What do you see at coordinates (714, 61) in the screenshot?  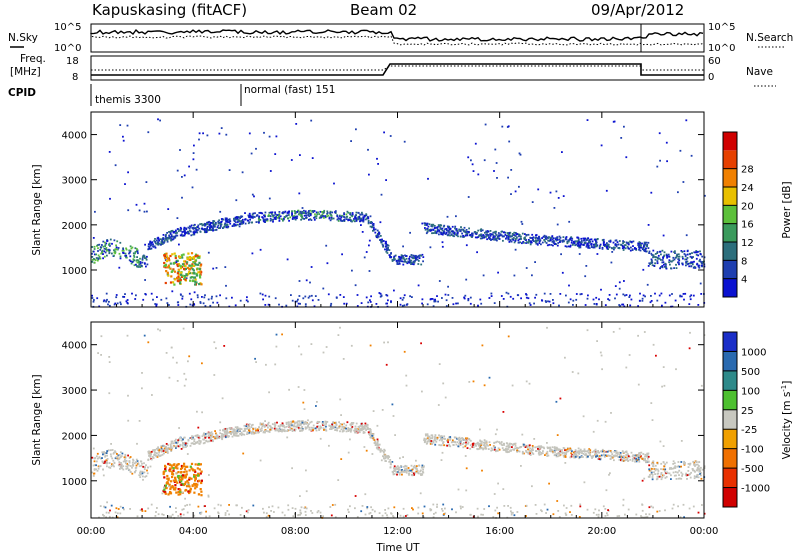 I see `nave-tick-high: 60` at bounding box center [714, 61].